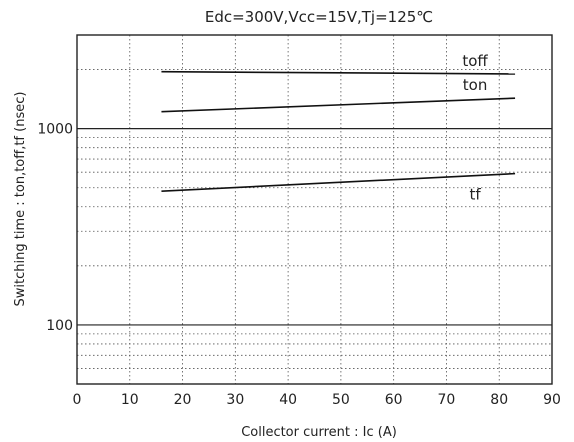  I want to click on series-line-tf, so click(338, 182).